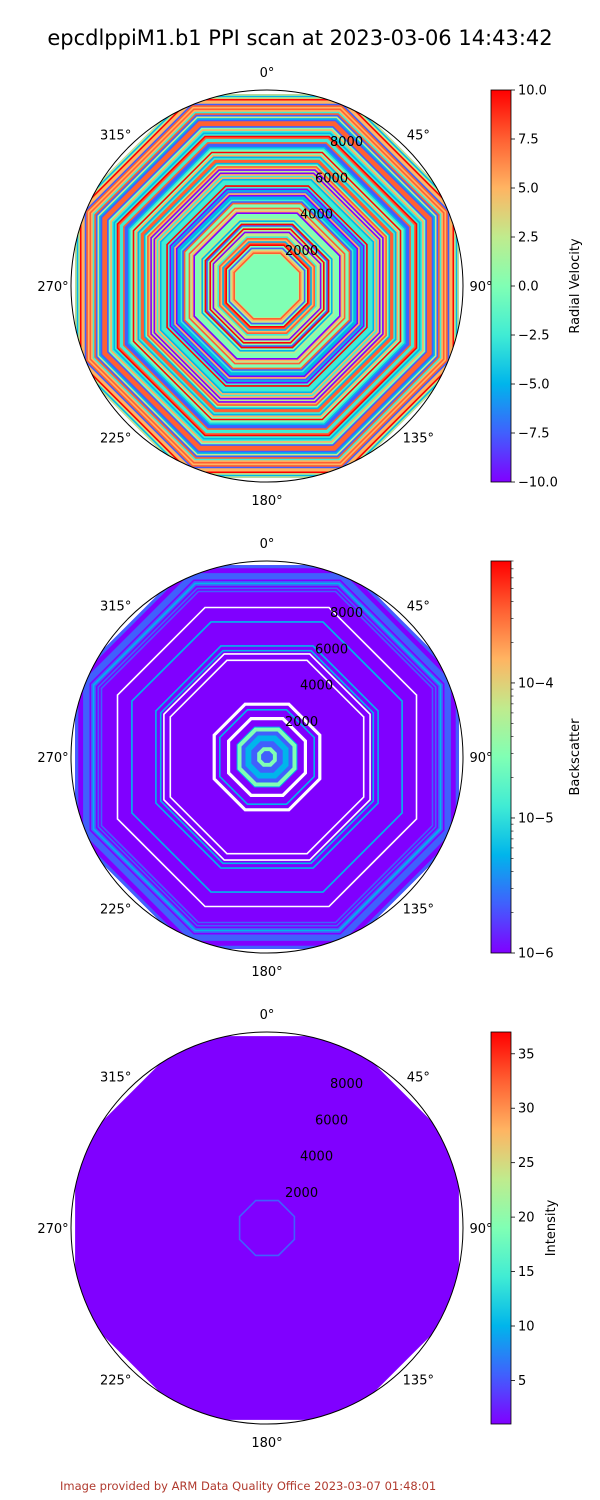 This screenshot has height=1500, width=600. I want to click on colorbar-tick-label: 30, so click(526, 1109).